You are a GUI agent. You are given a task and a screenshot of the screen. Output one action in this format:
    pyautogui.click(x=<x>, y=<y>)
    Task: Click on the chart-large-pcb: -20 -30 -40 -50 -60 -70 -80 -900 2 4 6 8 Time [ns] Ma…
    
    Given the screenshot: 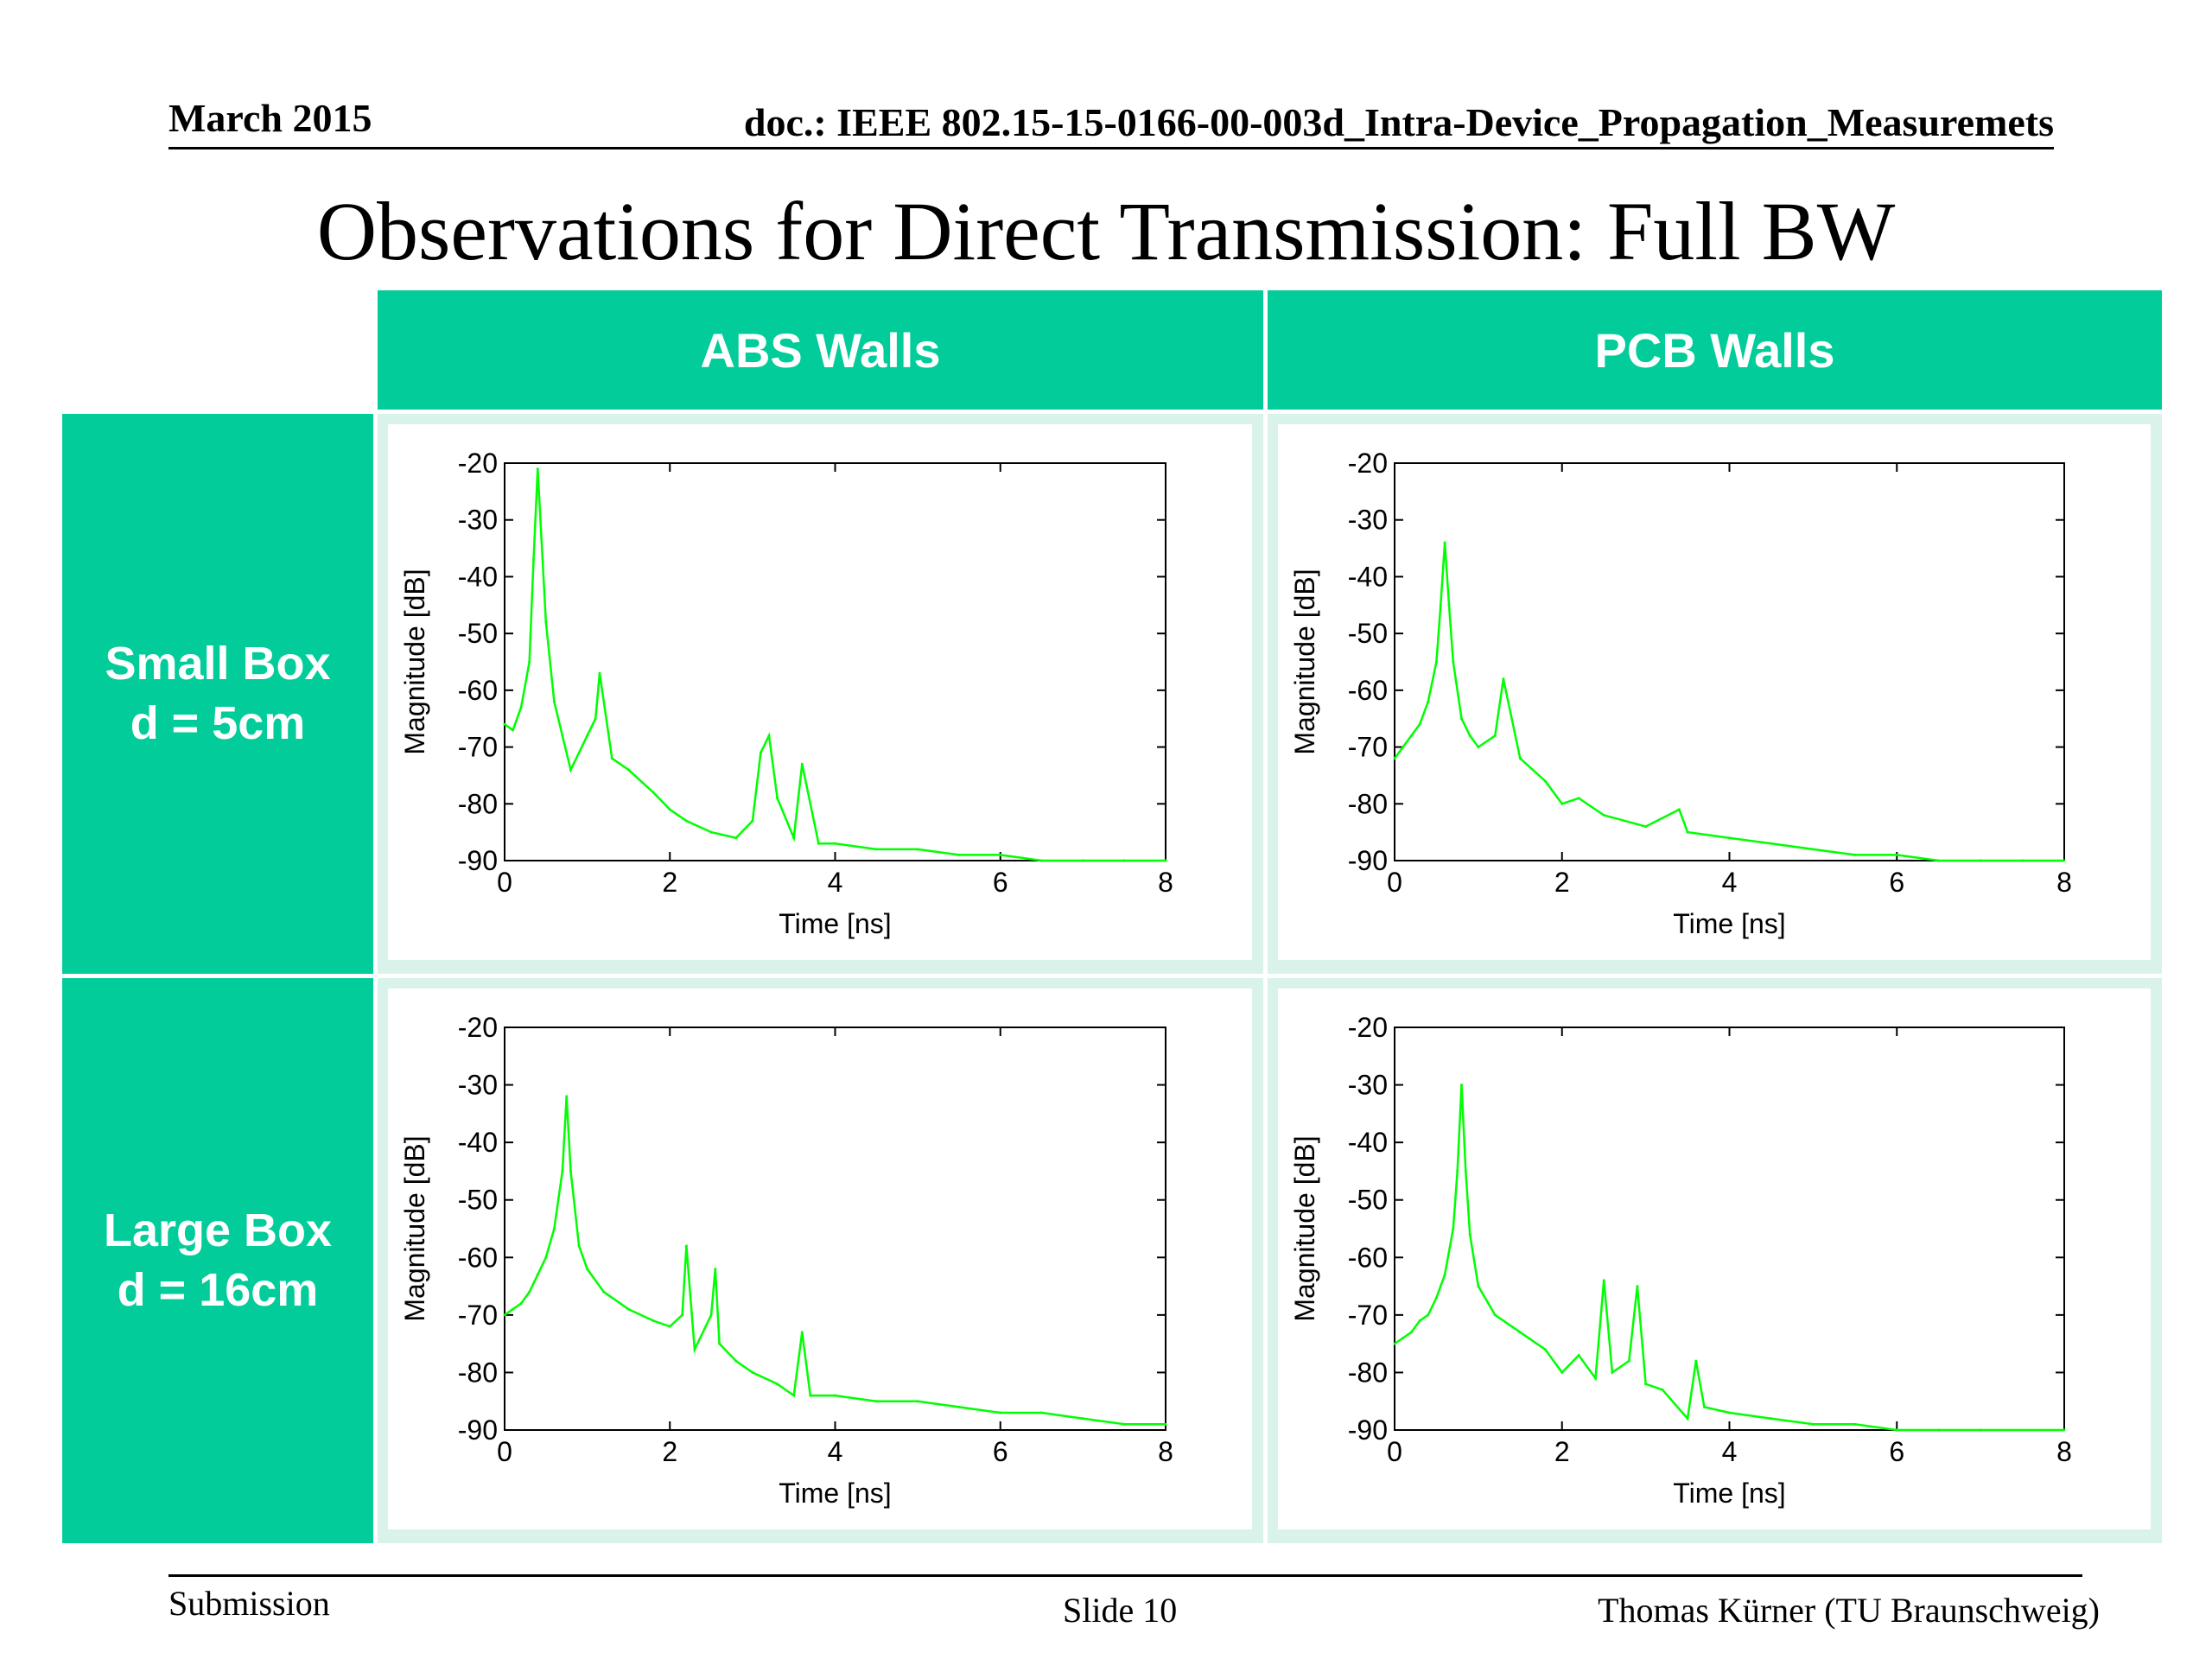 What is the action you would take?
    pyautogui.click(x=1714, y=1258)
    